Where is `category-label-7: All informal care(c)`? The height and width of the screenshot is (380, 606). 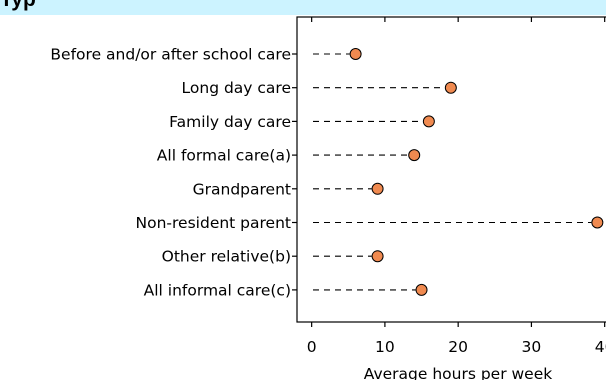 category-label-7: All informal care(c) is located at coordinates (217, 290).